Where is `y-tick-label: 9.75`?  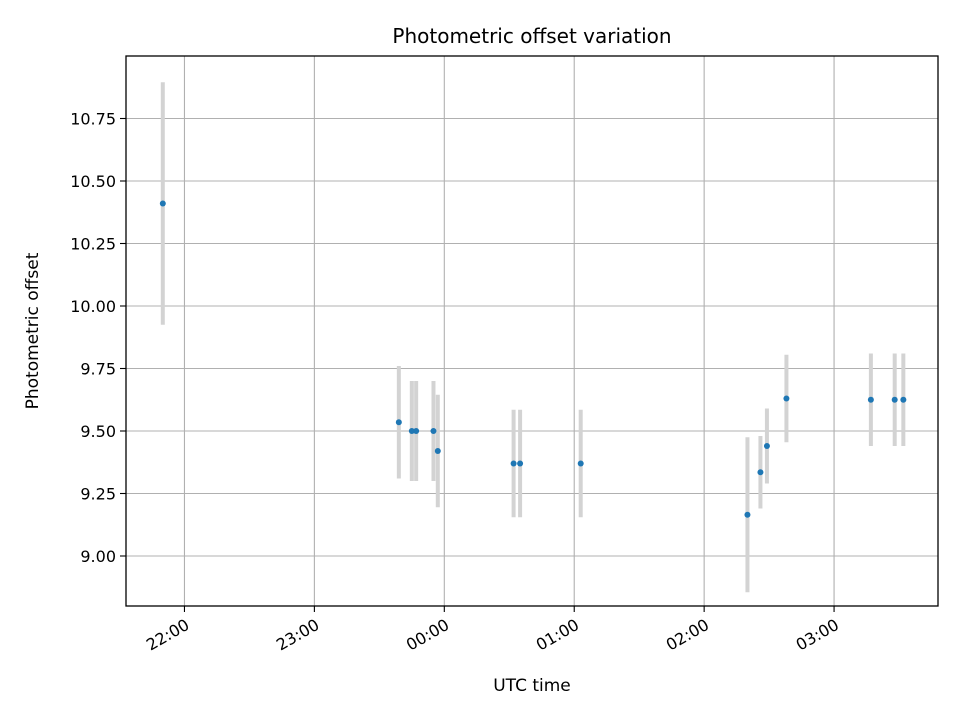
y-tick-label: 9.75 is located at coordinates (98, 369).